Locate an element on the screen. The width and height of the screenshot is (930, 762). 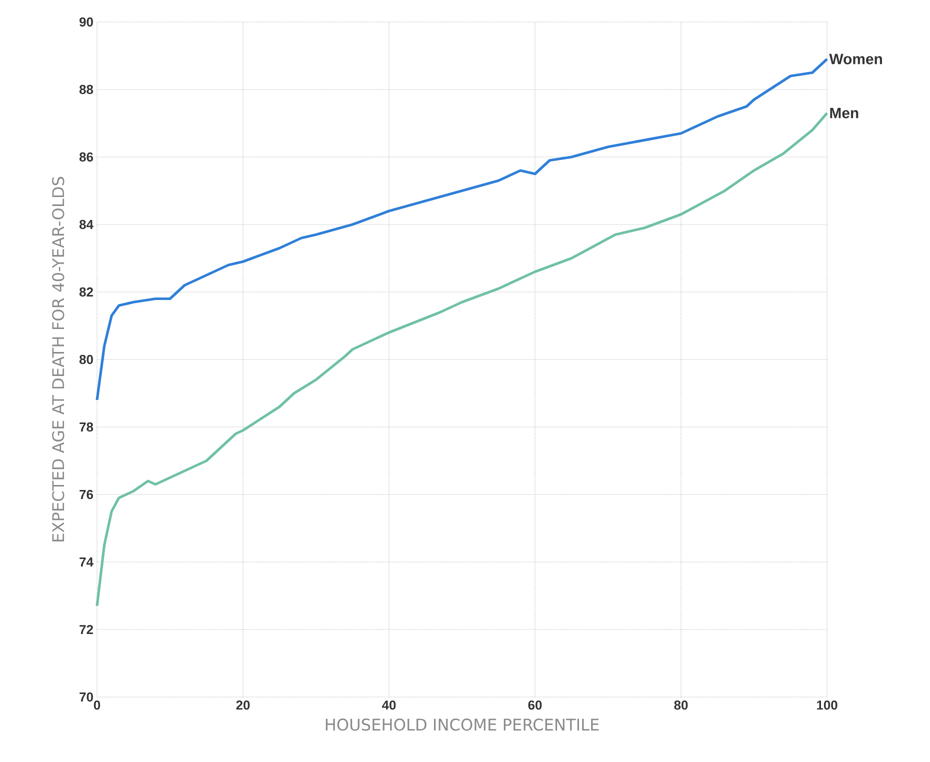
x-tick-label: 40 is located at coordinates (389, 705).